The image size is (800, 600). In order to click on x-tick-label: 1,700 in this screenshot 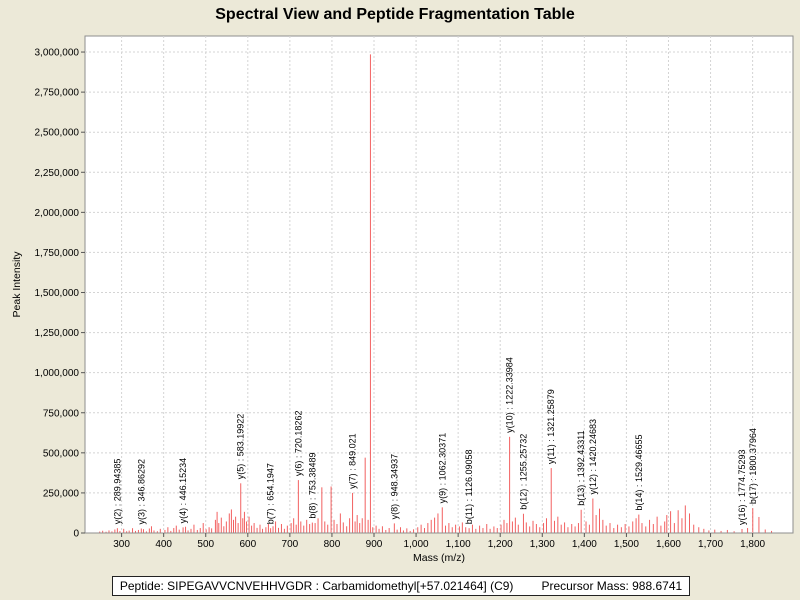, I will do `click(710, 544)`.